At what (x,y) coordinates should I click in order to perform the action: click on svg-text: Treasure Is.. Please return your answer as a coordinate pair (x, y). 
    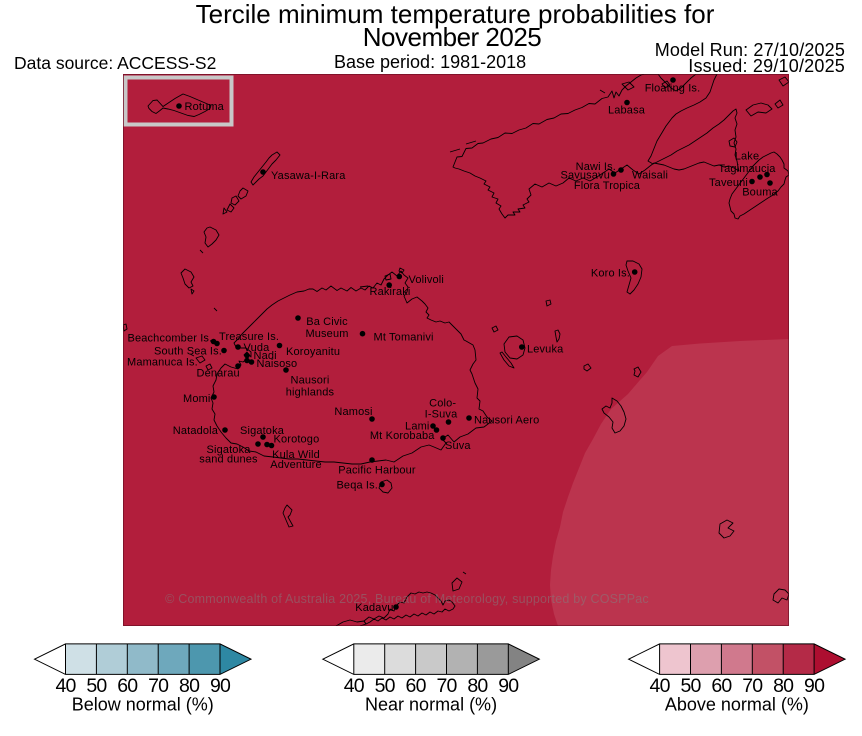
    Looking at the image, I should click on (249, 337).